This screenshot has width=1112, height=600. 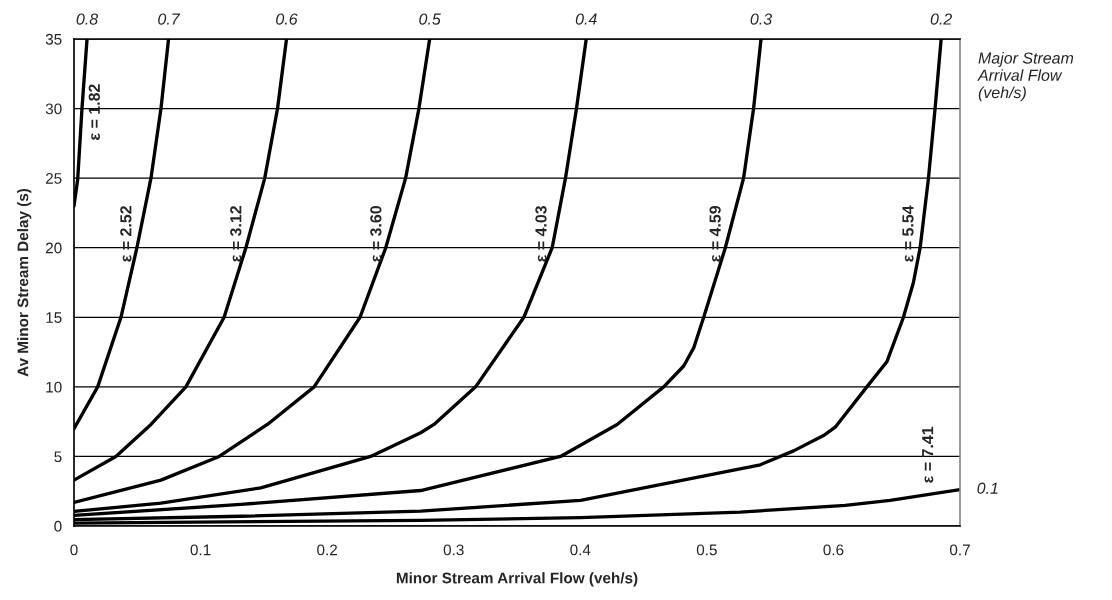 I want to click on annotation: ε = 1.82, so click(x=94, y=112).